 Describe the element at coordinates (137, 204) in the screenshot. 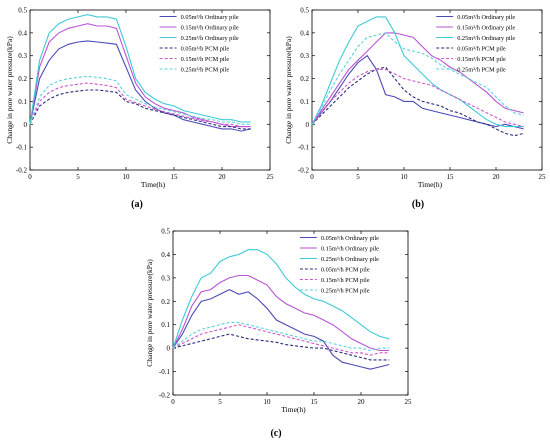

I see `panel-caption: (a)` at that location.